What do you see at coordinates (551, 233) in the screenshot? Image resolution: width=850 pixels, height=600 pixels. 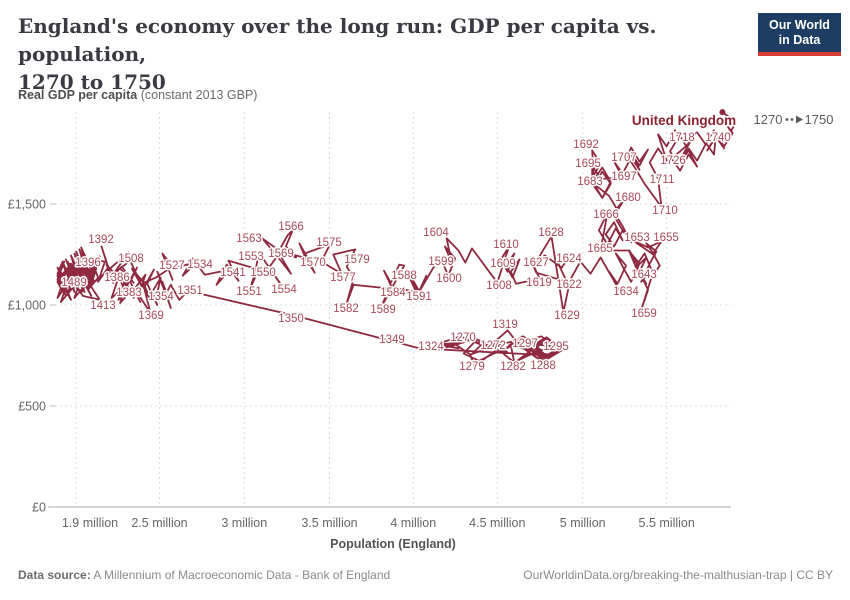 I see `year-label: 1628` at bounding box center [551, 233].